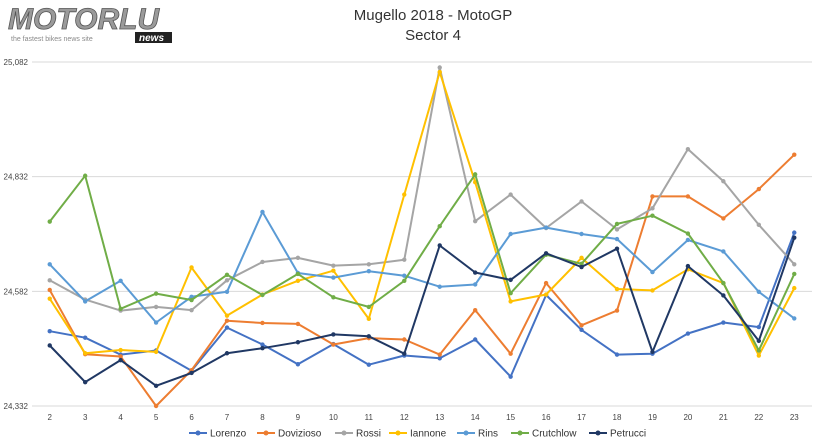 The height and width of the screenshot is (446, 817). I want to click on legend-label: Iannone, so click(428, 434).